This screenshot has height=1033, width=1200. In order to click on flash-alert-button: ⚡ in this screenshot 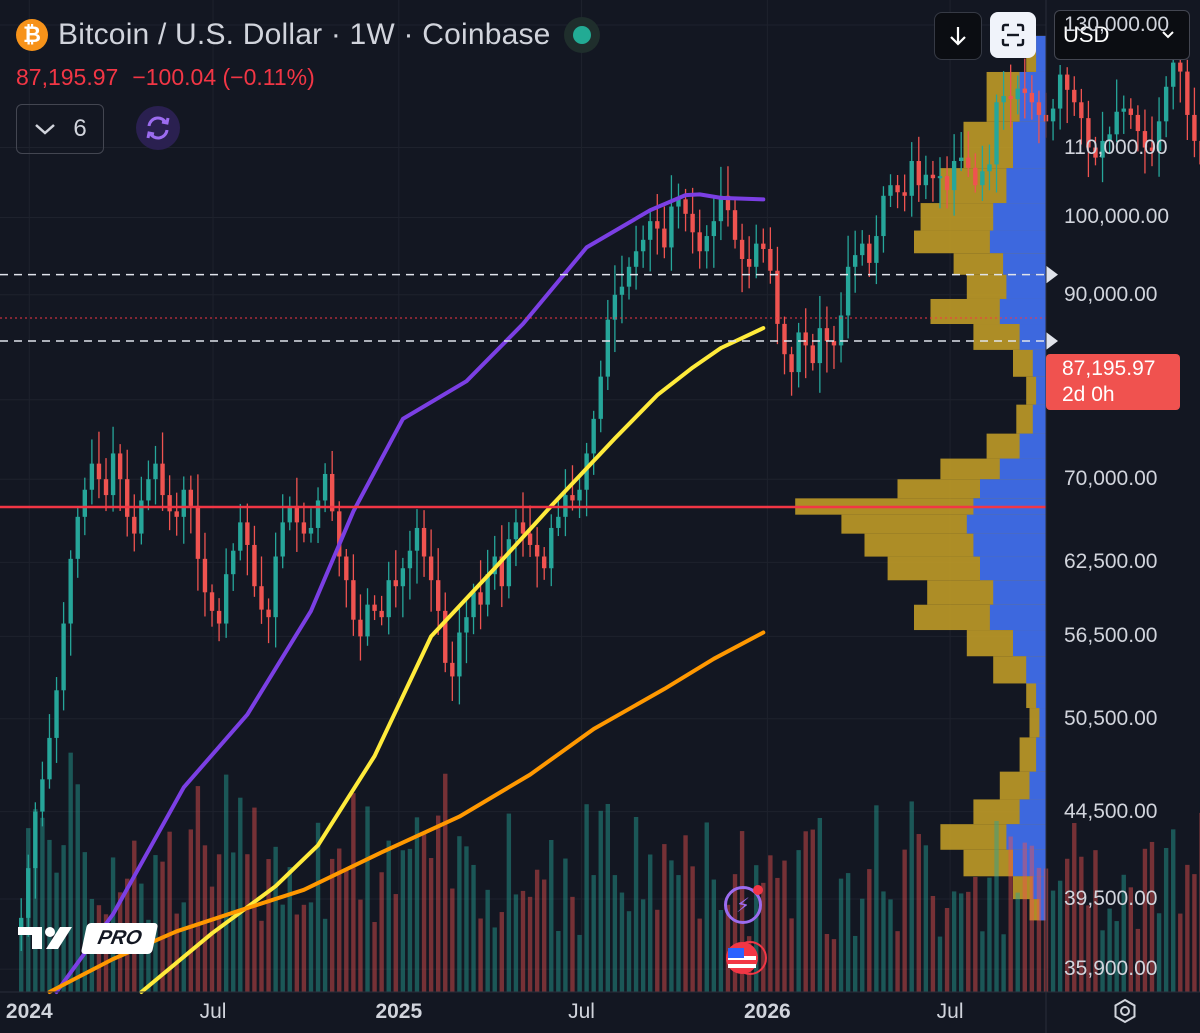, I will do `click(743, 904)`.